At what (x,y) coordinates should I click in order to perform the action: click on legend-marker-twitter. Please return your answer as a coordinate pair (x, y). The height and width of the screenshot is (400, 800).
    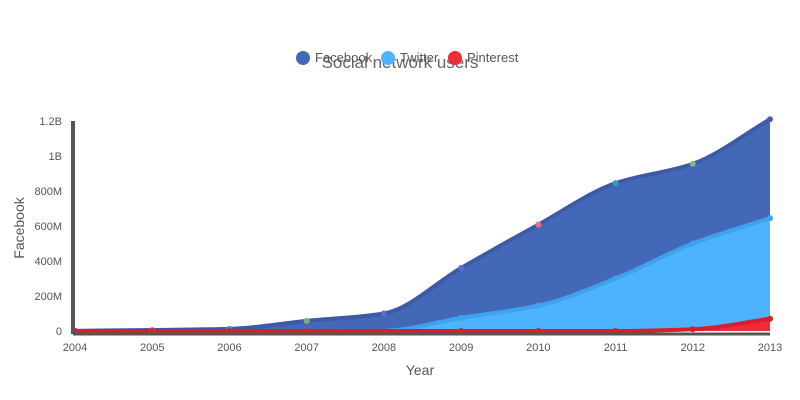
    Looking at the image, I should click on (388, 58).